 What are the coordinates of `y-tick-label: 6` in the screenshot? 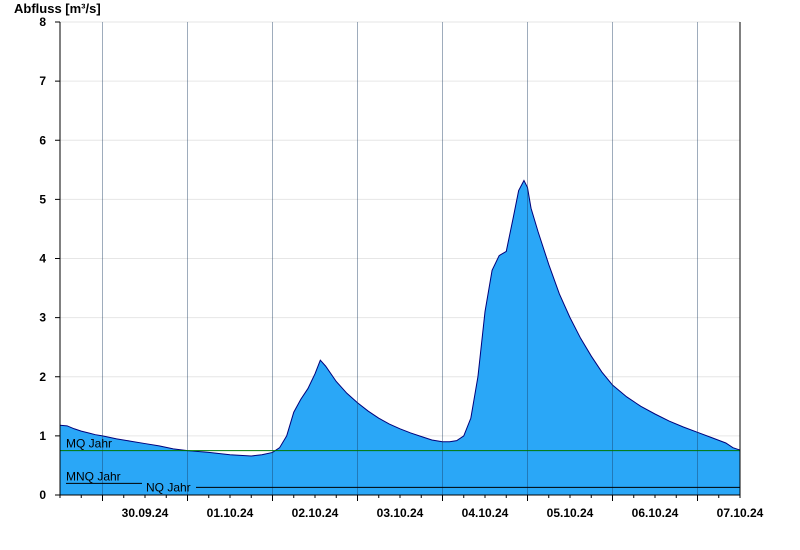 It's located at (42, 140).